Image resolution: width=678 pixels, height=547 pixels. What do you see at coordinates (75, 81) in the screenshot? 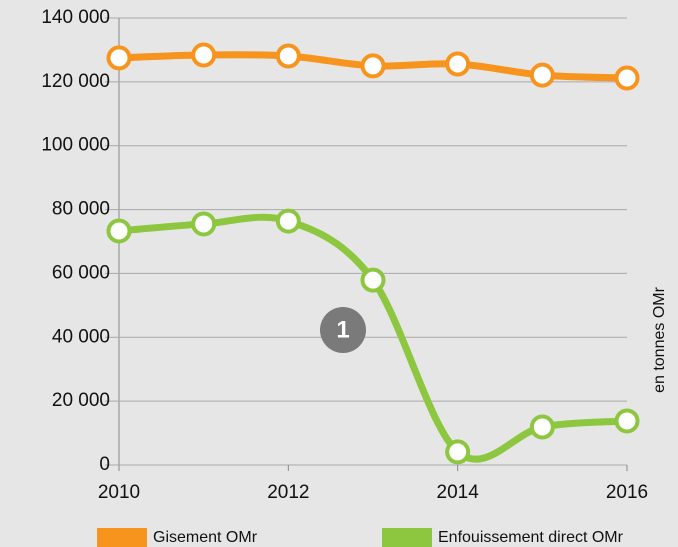
I see `y-tick-label: 120 000` at bounding box center [75, 81].